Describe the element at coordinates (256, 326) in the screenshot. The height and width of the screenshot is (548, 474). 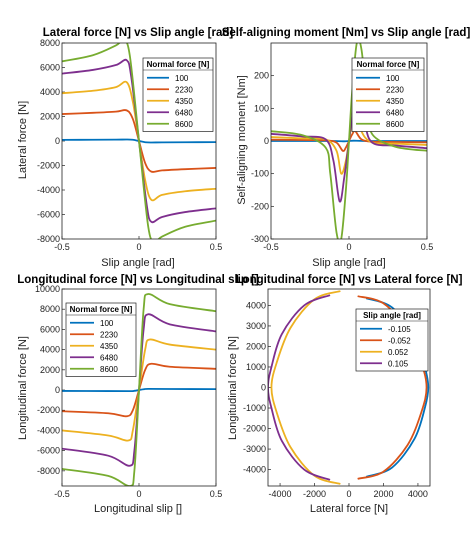
I see `y-tick-label: 3000` at that location.